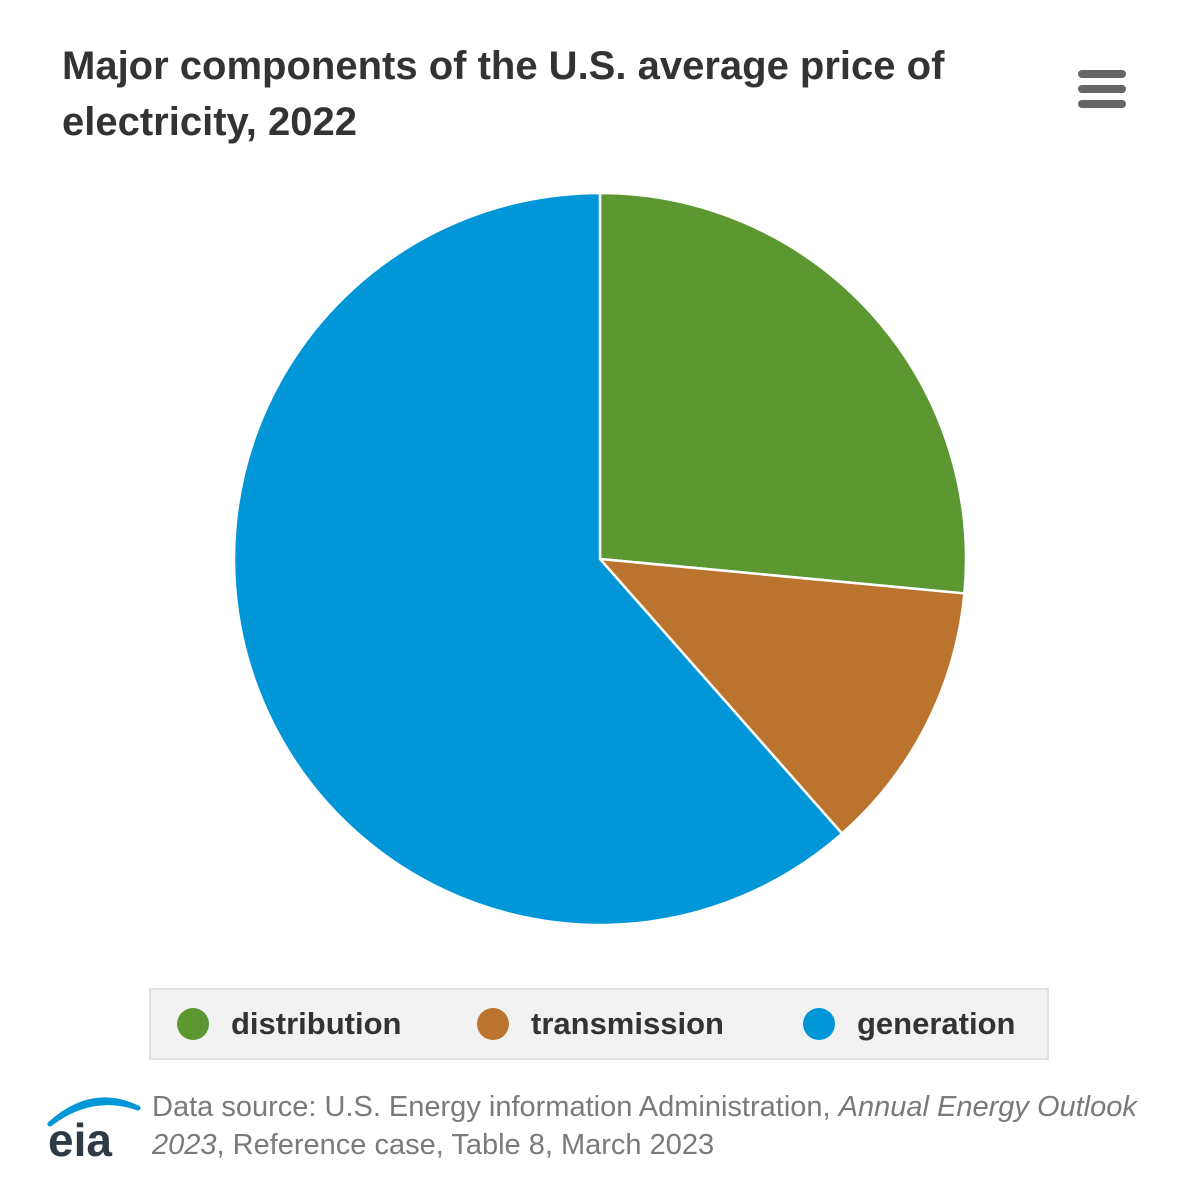 This screenshot has width=1200, height=1190. Describe the element at coordinates (627, 1023) in the screenshot. I see `legend-label-transmission: transmission` at that location.